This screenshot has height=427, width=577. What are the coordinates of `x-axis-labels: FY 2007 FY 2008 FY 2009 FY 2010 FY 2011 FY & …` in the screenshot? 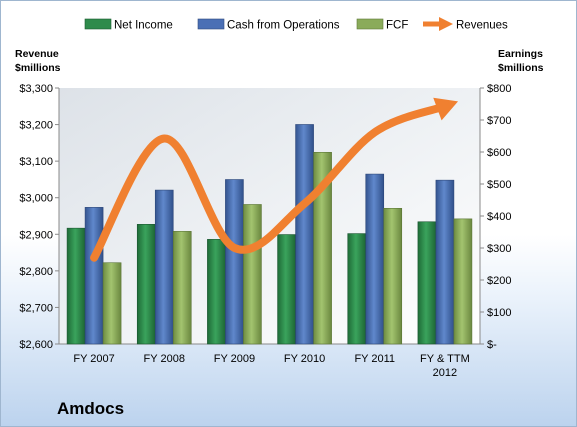 It's located at (271, 366).